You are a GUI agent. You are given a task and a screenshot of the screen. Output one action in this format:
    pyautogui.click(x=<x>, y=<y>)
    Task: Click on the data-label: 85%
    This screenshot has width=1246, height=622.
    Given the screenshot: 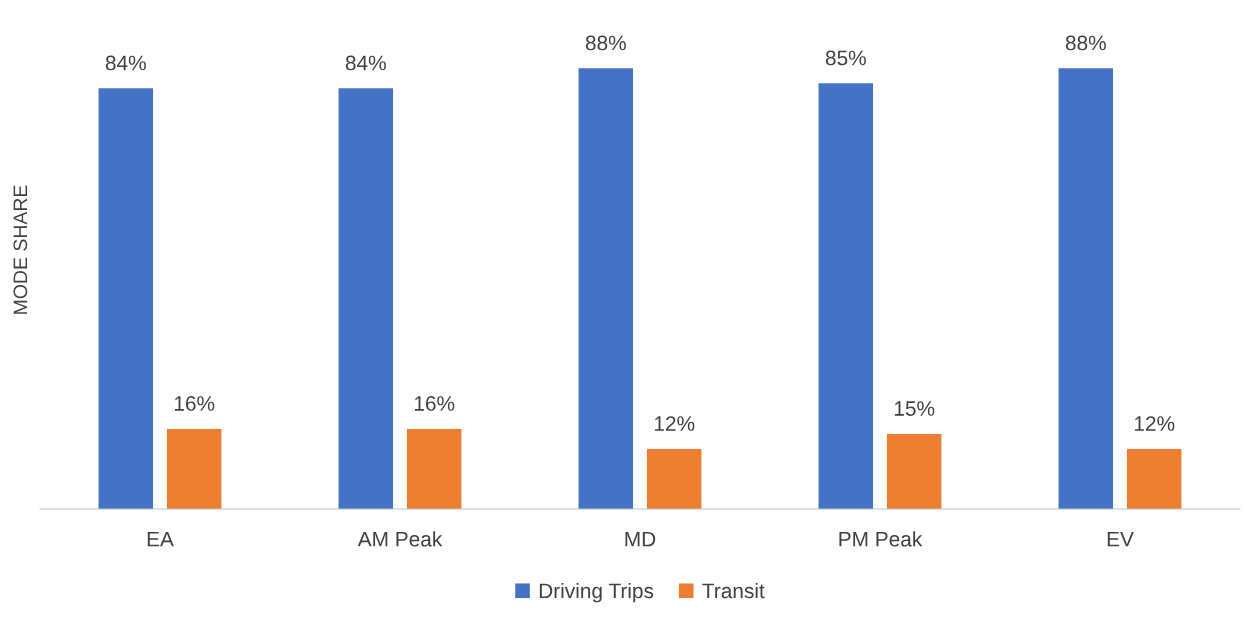 What is the action you would take?
    pyautogui.click(x=845, y=58)
    